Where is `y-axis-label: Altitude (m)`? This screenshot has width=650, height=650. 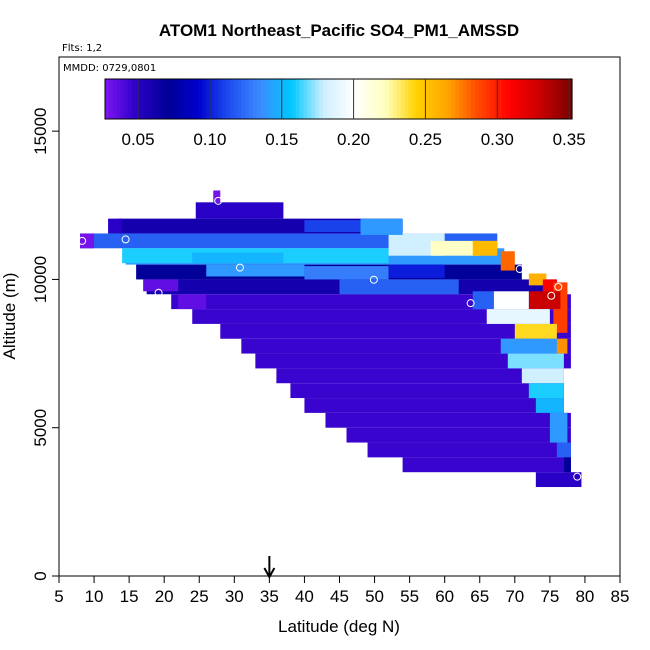 y-axis-label: Altitude (m) is located at coordinates (9, 316).